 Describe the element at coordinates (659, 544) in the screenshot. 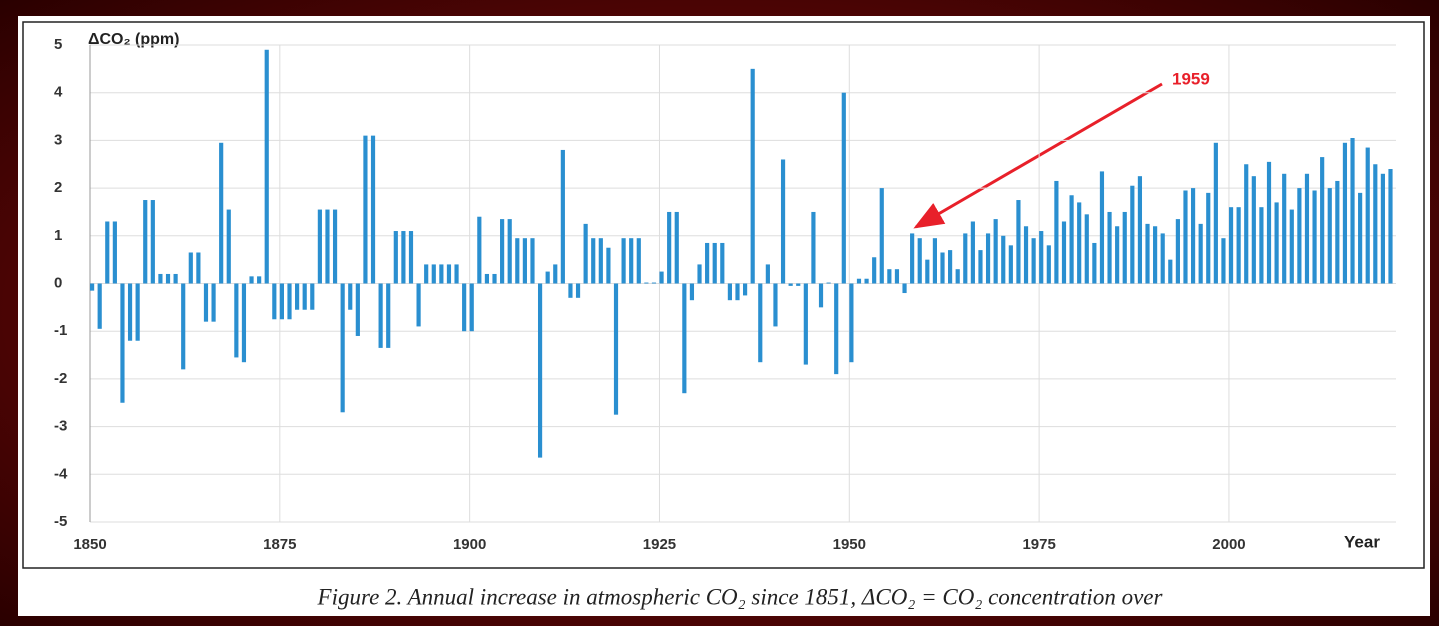

I see `x-tick-label: 1925` at that location.